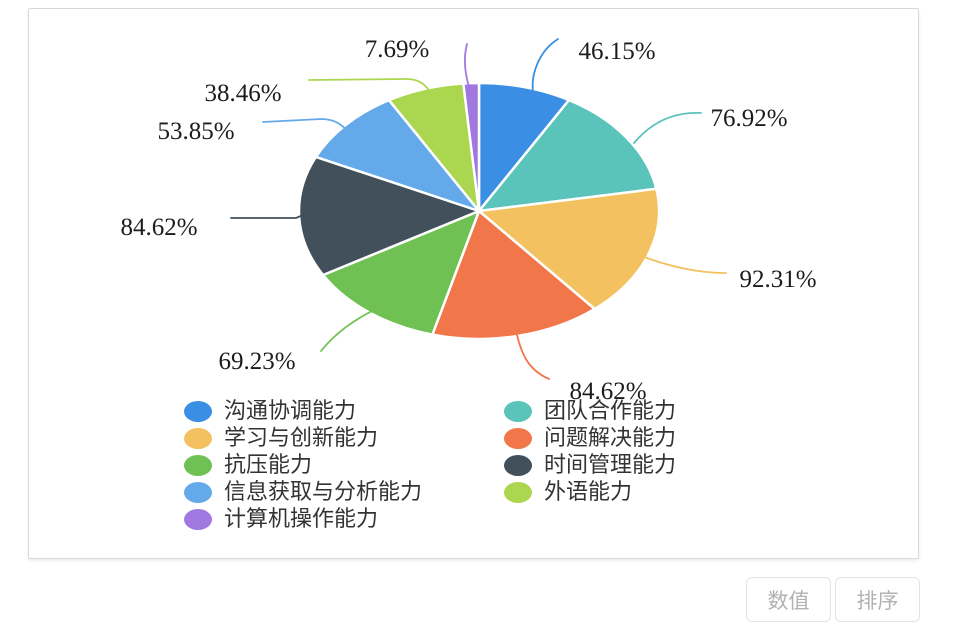 This screenshot has height=631, width=953. What do you see at coordinates (610, 437) in the screenshot?
I see `legend-label: 问题解决能力` at bounding box center [610, 437].